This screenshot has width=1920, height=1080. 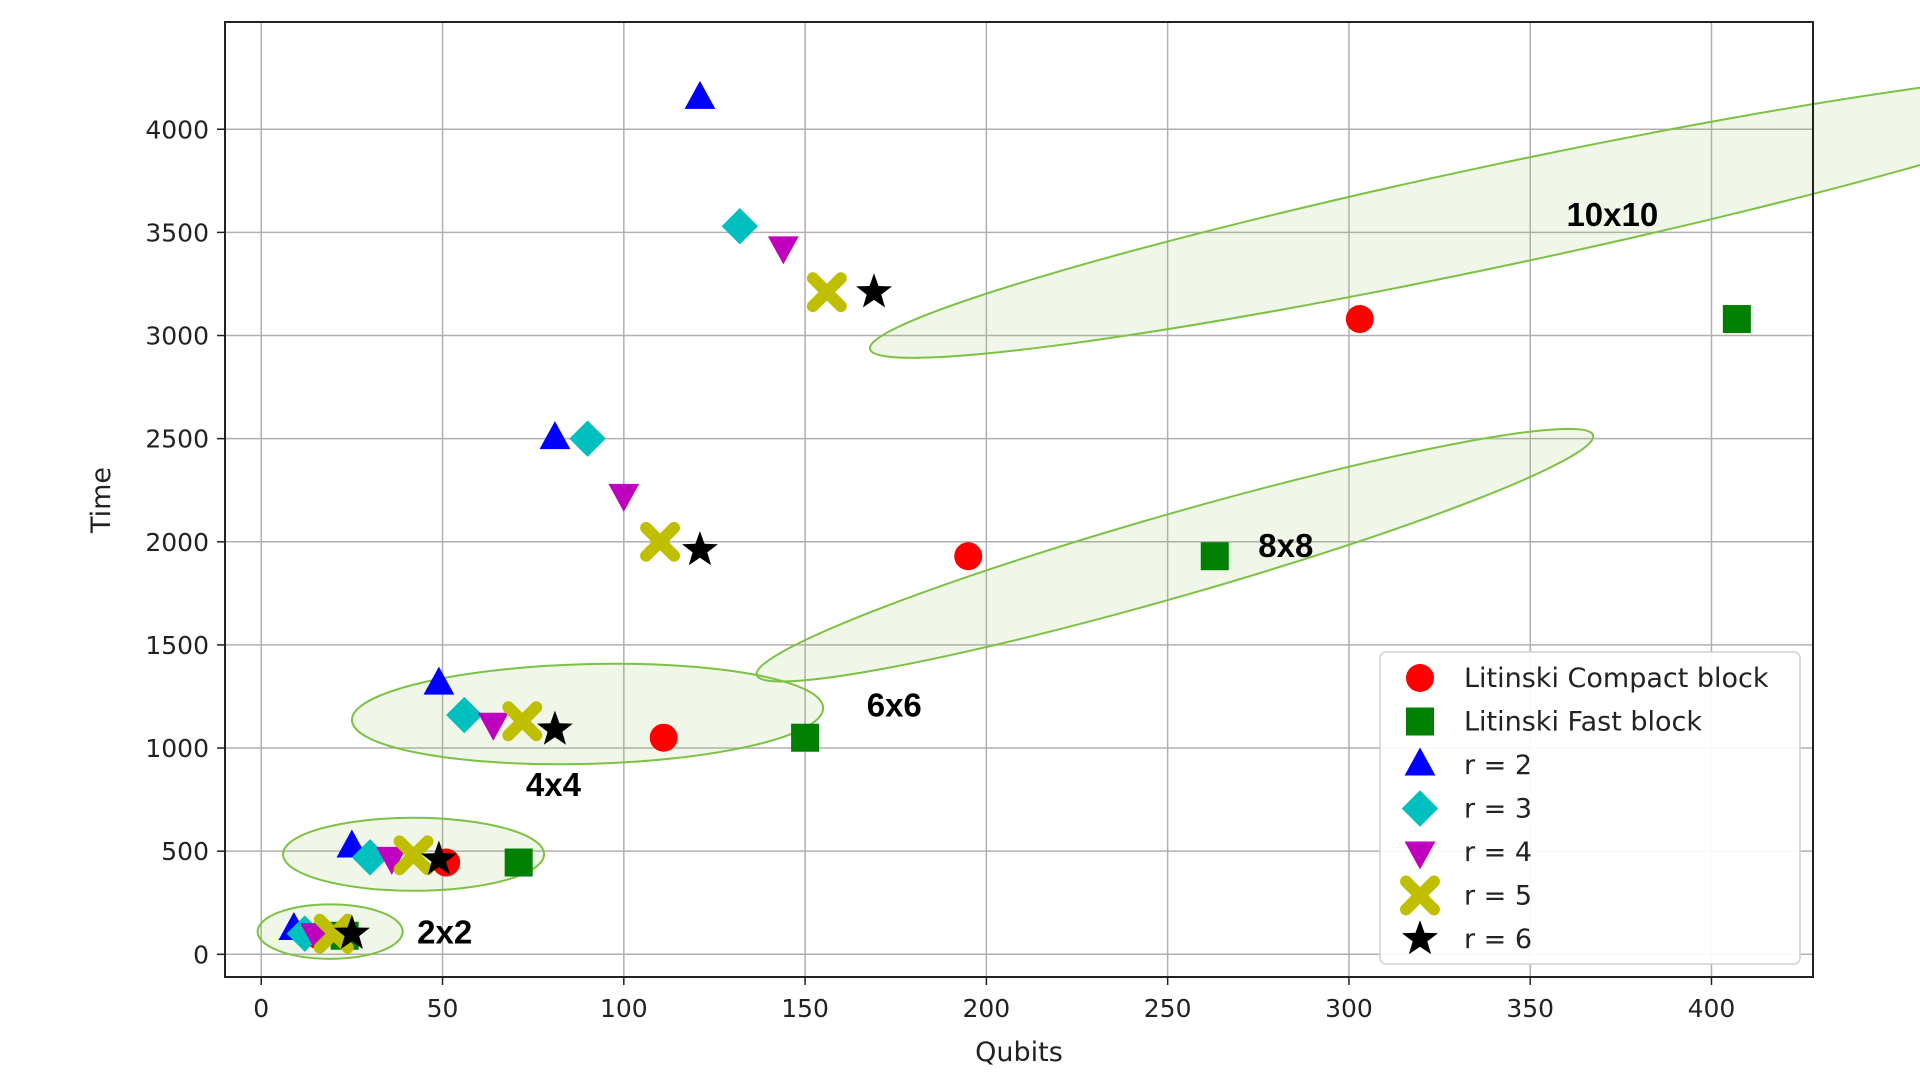 What do you see at coordinates (1530, 1008) in the screenshot?
I see `x-tick-label: 350` at bounding box center [1530, 1008].